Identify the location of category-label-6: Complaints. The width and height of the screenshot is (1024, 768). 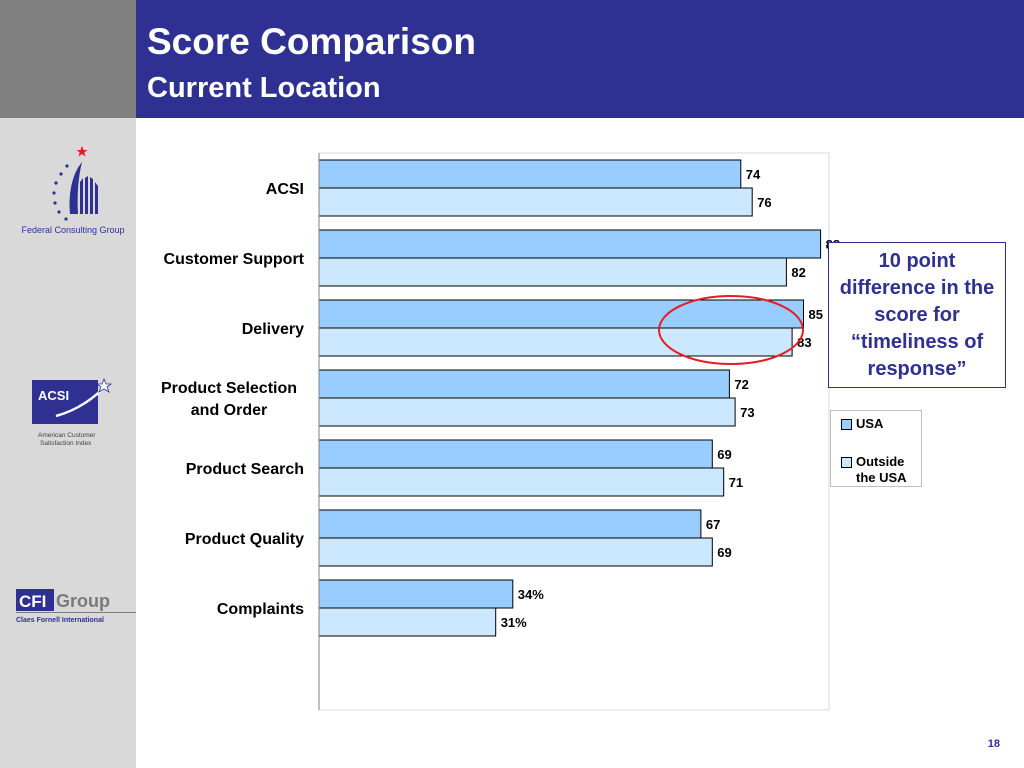
(260, 609).